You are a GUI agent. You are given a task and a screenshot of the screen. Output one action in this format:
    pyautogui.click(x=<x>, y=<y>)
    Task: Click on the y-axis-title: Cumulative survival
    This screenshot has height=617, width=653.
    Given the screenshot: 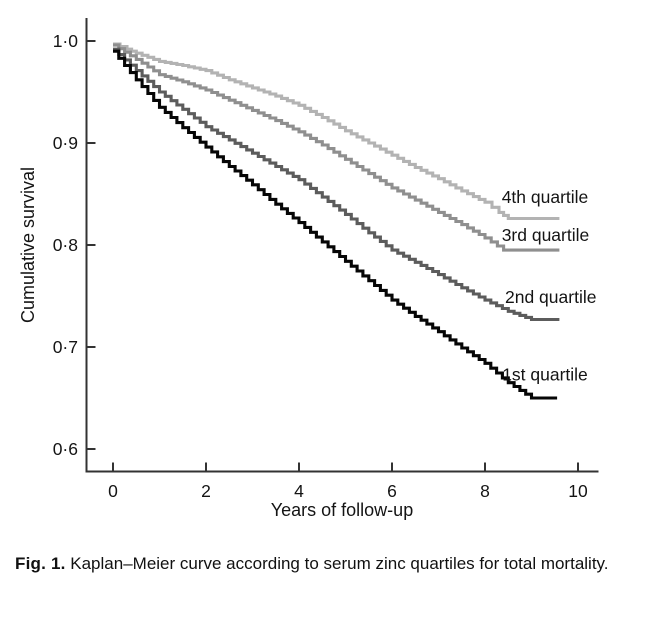 What is the action you would take?
    pyautogui.click(x=28, y=245)
    